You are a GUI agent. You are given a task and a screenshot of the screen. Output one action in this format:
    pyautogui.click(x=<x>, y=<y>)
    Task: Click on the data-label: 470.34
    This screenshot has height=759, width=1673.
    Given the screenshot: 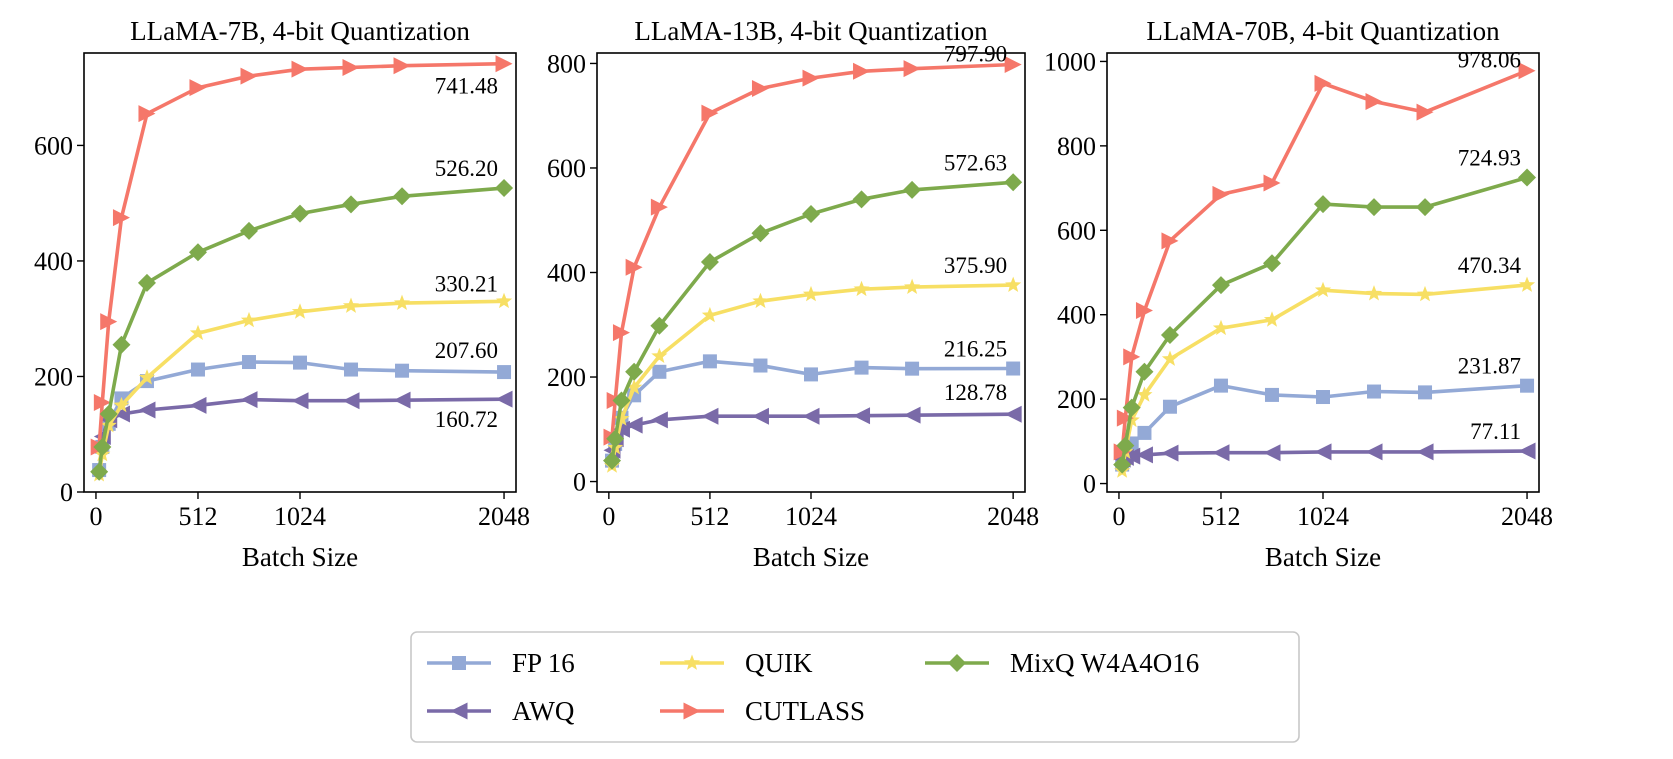 What is the action you would take?
    pyautogui.click(x=1490, y=265)
    